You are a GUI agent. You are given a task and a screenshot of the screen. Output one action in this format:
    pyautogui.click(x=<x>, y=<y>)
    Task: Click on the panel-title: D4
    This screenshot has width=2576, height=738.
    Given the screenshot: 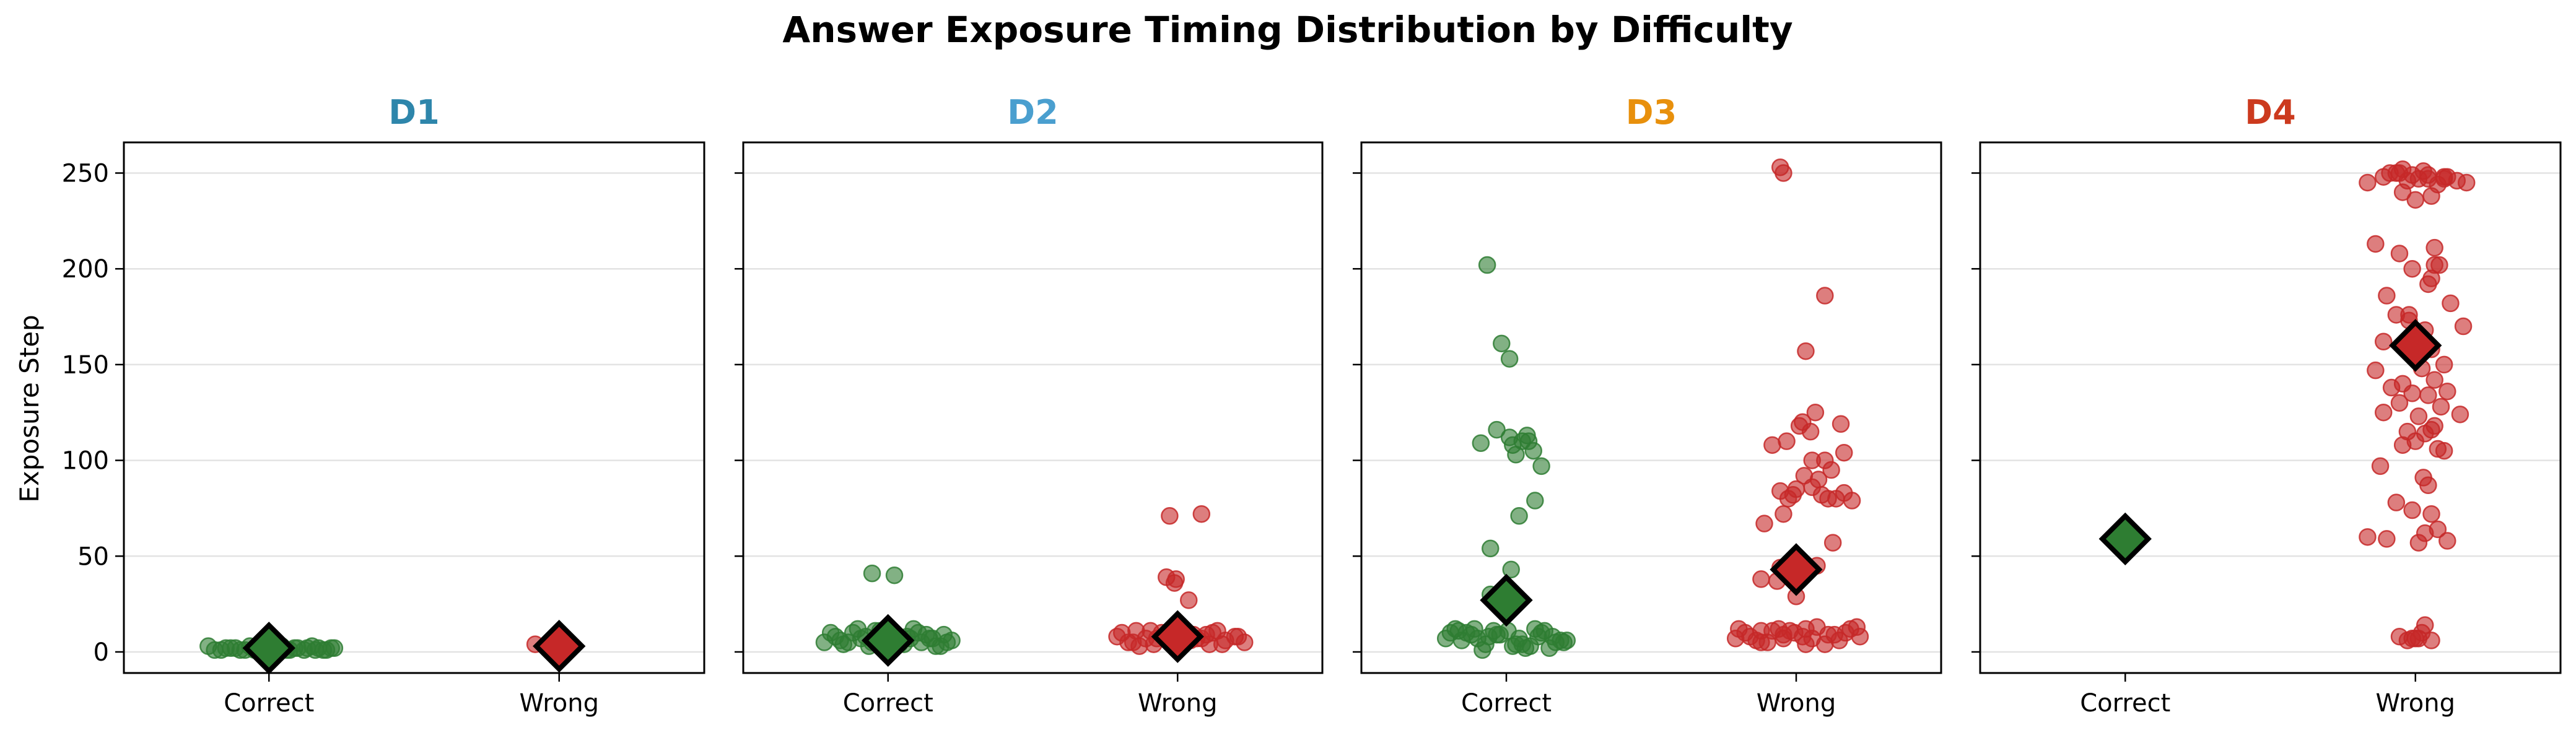 What is the action you would take?
    pyautogui.click(x=2270, y=112)
    